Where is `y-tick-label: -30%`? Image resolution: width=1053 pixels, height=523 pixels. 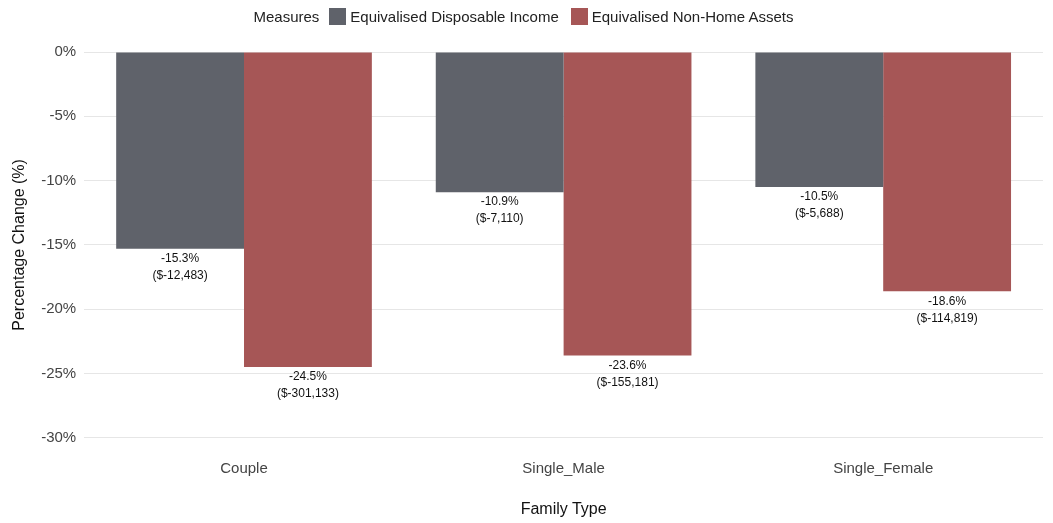 y-tick-label: -30% is located at coordinates (59, 436).